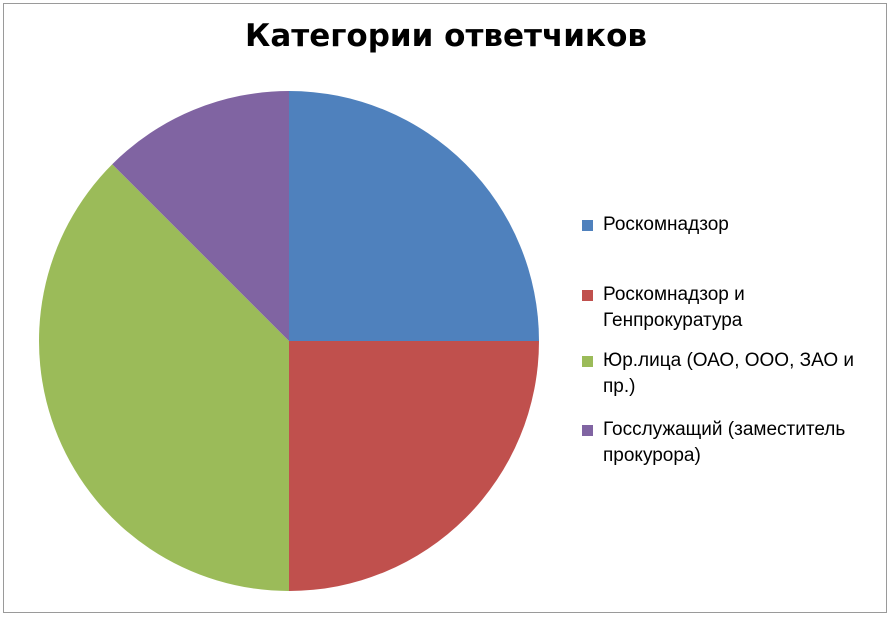  I want to click on legend-item-civil-servant: Госслужащий (заместитель прокурора), so click(732, 443).